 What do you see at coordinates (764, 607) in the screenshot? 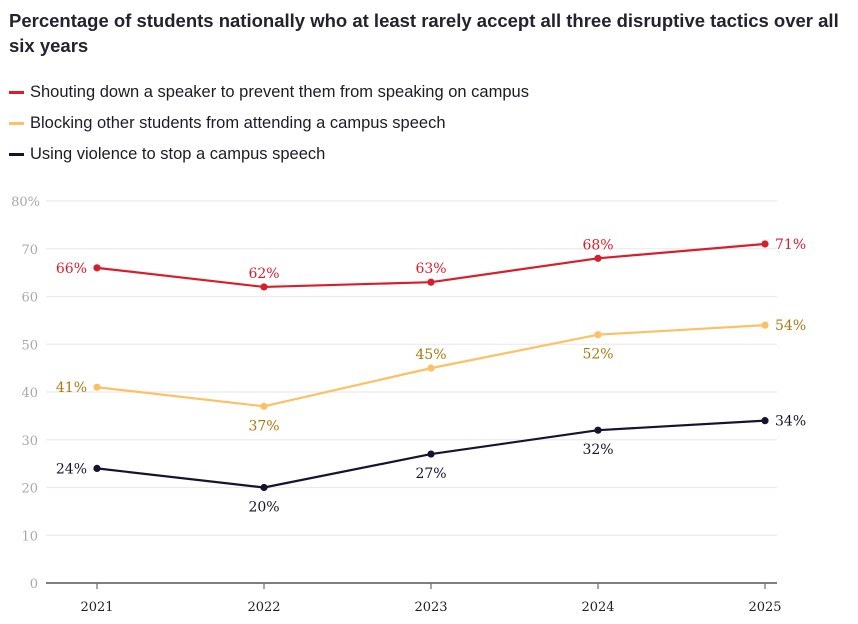
I see `x-tick-label: 2025` at bounding box center [764, 607].